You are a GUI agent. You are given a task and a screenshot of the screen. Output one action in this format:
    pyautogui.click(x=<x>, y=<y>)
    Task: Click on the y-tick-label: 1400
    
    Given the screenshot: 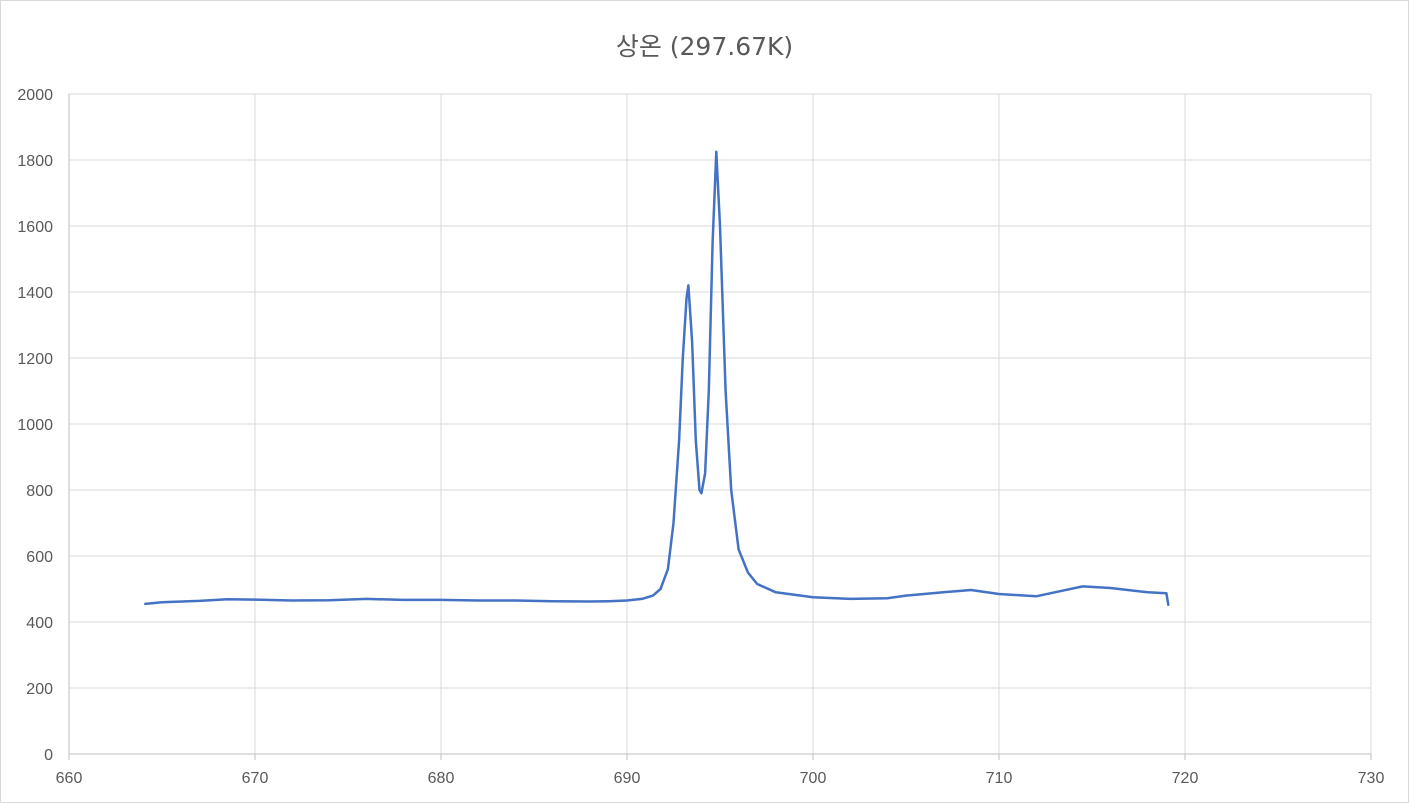 What is the action you would take?
    pyautogui.click(x=35, y=293)
    